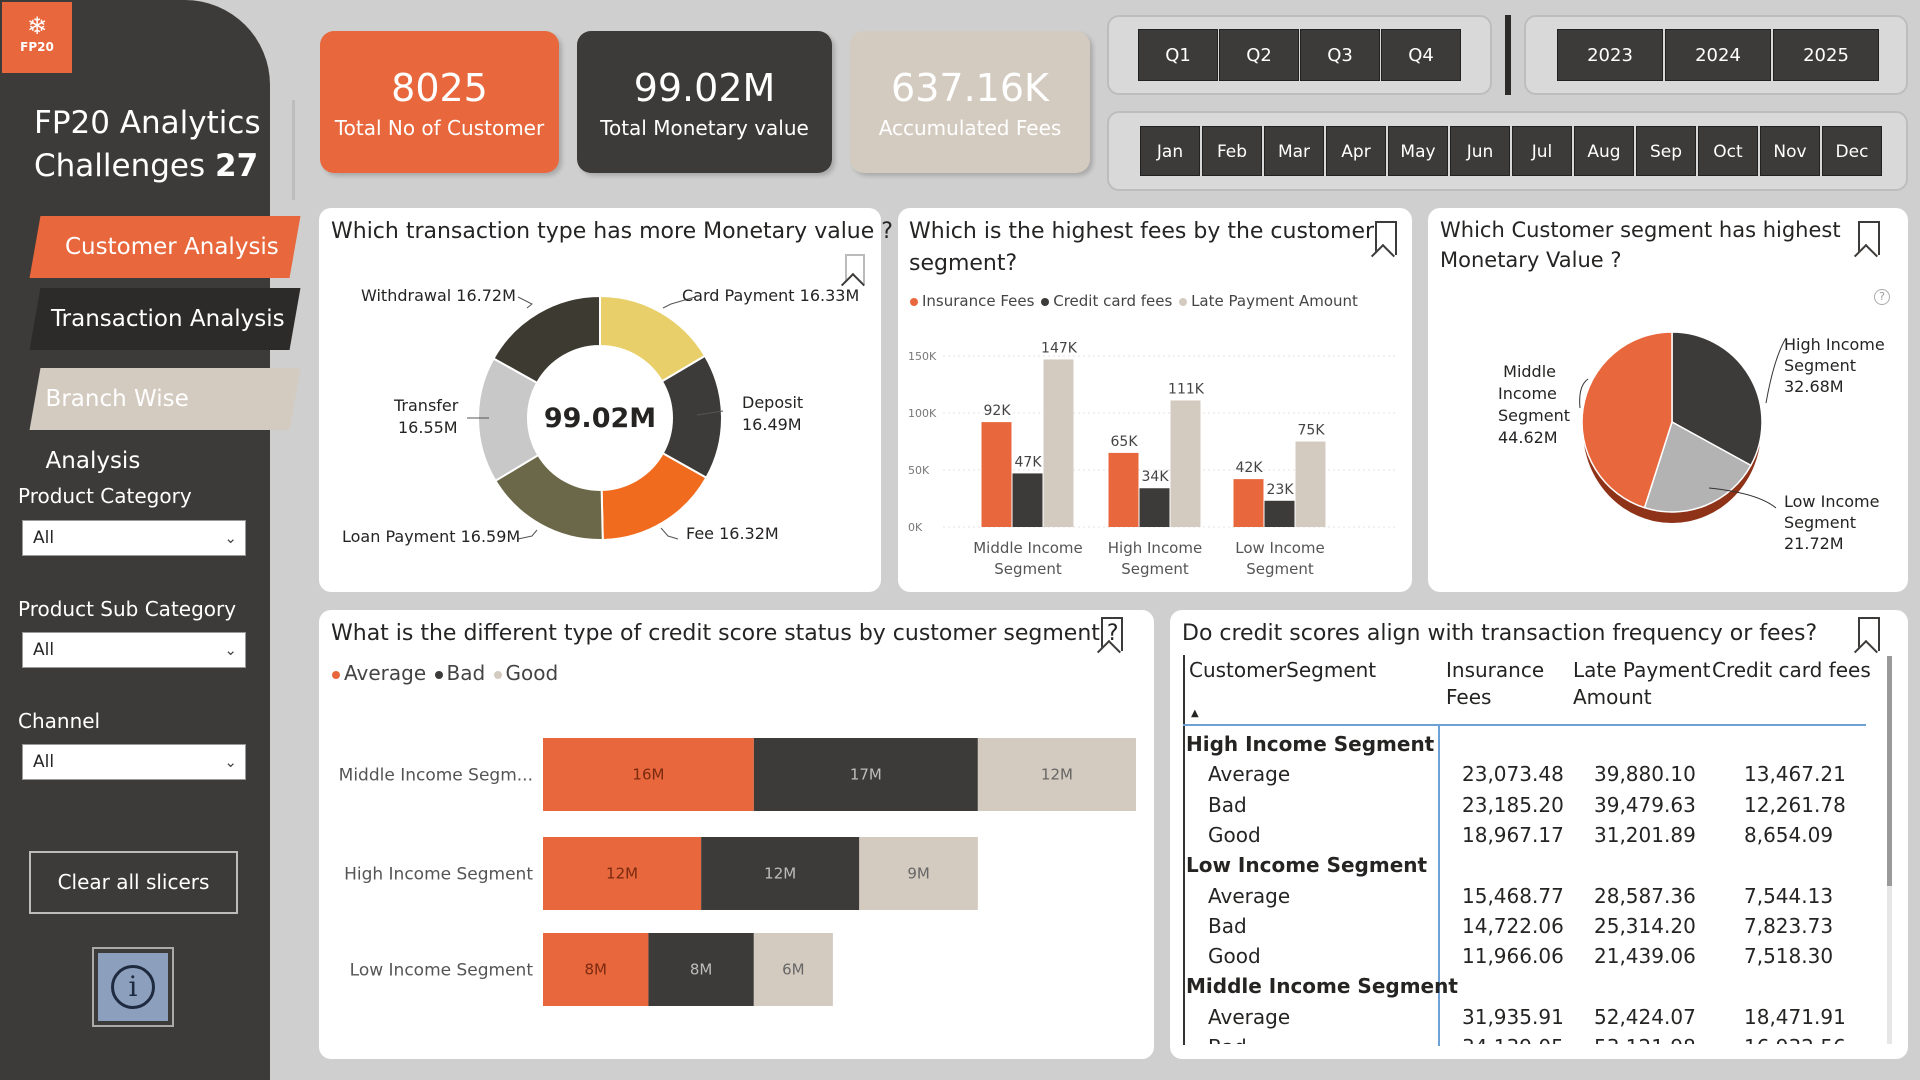 The image size is (1920, 1080). Describe the element at coordinates (1717, 399) in the screenshot. I see `pie-slice-high-income-segment` at that location.